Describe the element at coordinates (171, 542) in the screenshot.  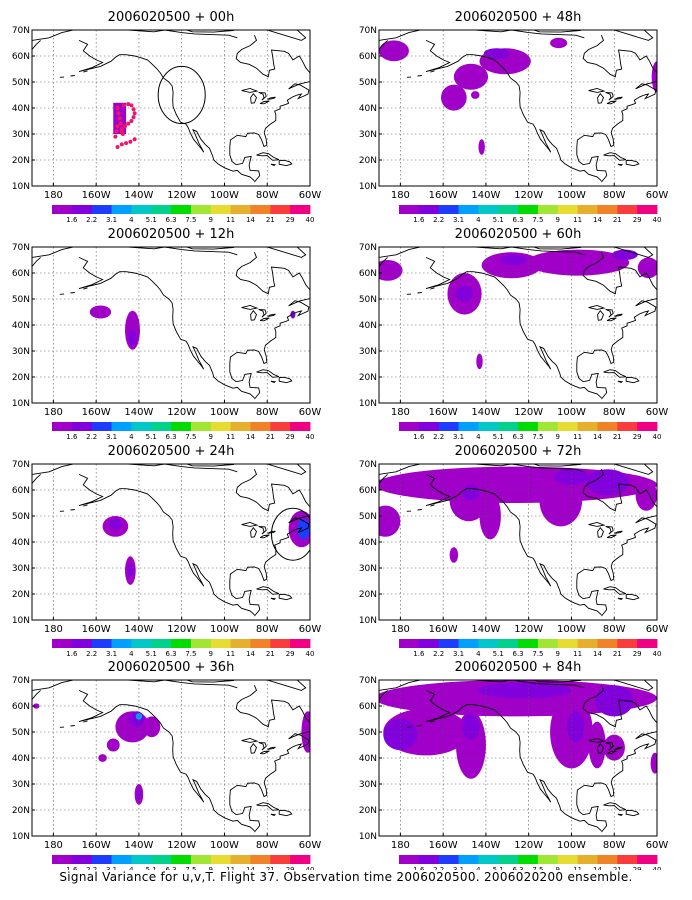
I see `map-background` at that location.